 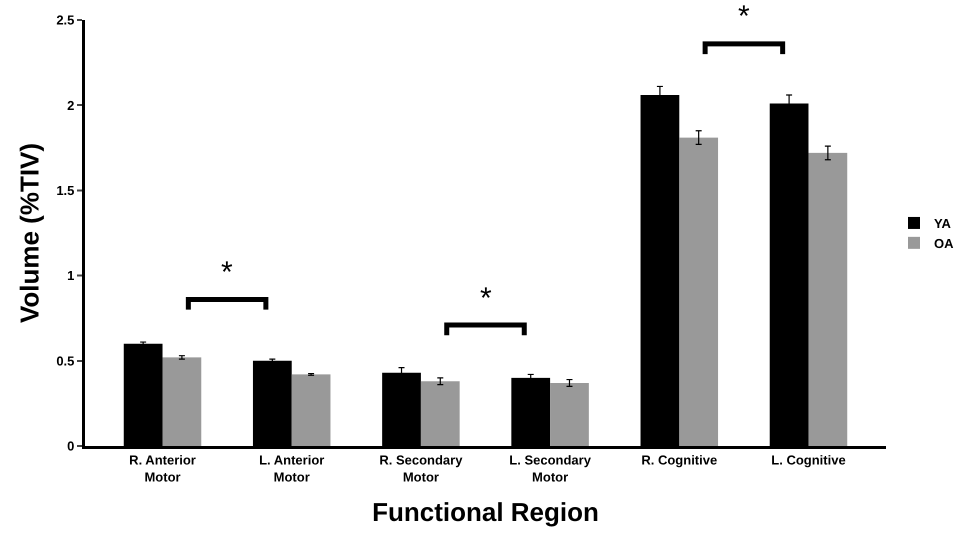 What do you see at coordinates (70, 446) in the screenshot?
I see `y-tick-label: 0` at bounding box center [70, 446].